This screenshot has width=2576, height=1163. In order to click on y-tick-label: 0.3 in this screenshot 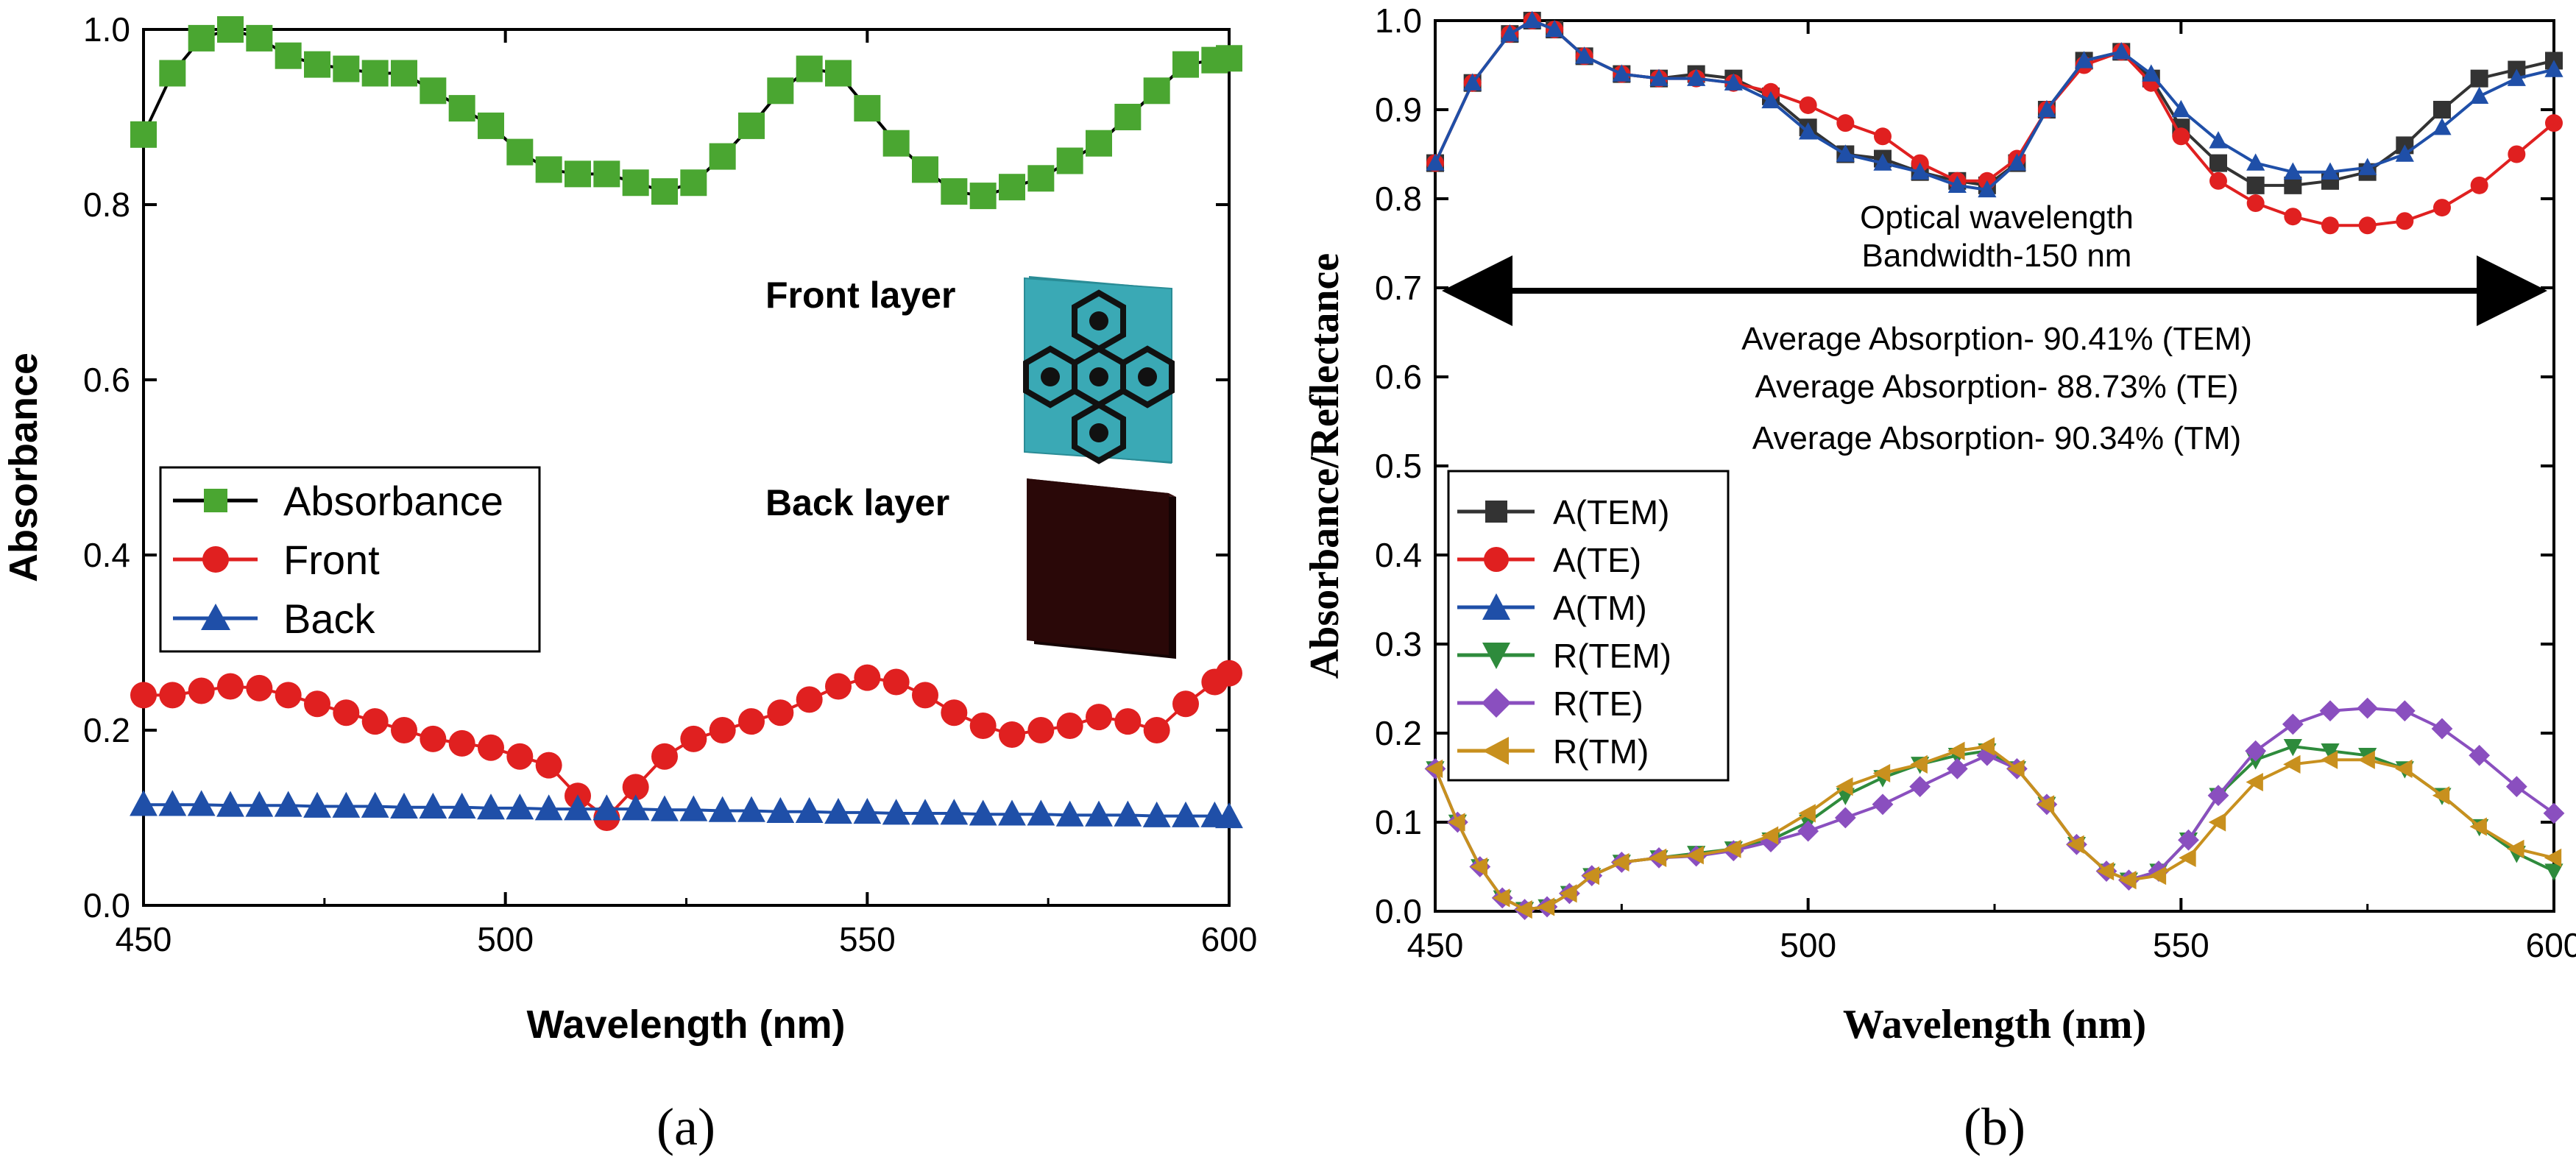, I will do `click(1398, 644)`.